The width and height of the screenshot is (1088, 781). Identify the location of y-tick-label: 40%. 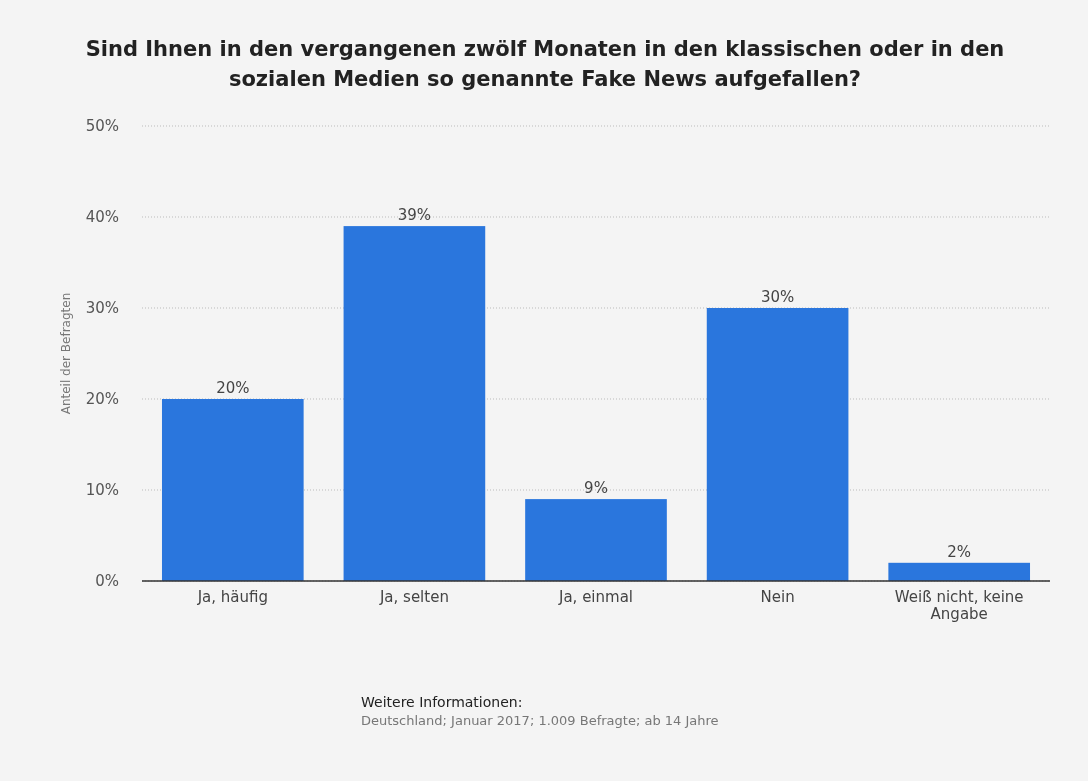
(102, 217).